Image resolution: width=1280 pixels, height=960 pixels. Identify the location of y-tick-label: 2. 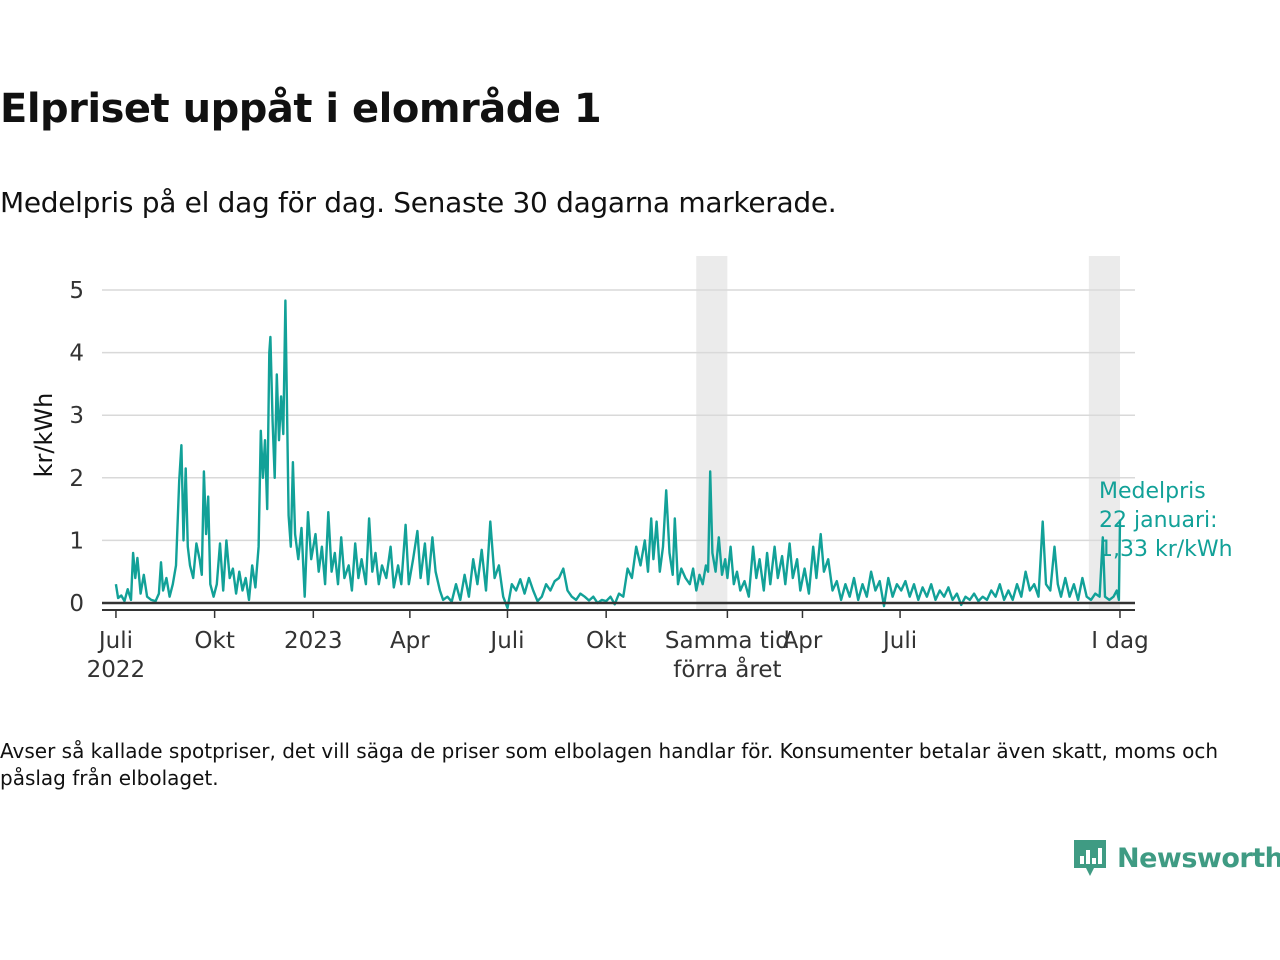
(76, 479).